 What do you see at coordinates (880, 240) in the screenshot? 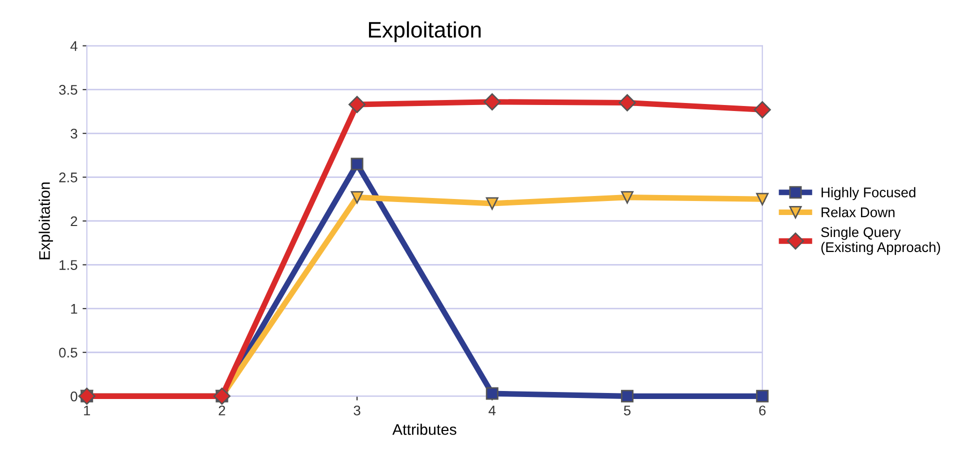
I see `legend-label: Single Query (Existing Approach)` at bounding box center [880, 240].